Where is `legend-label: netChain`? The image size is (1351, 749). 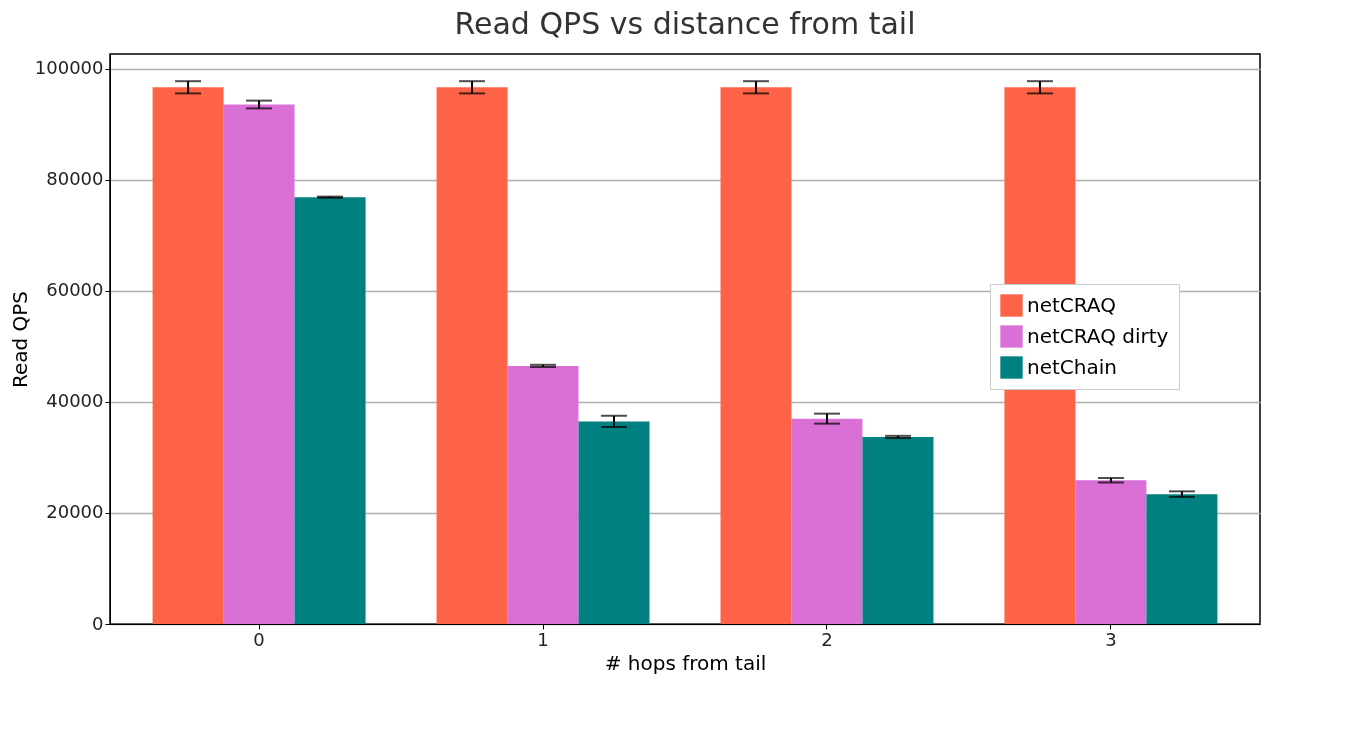 legend-label: netChain is located at coordinates (1072, 366).